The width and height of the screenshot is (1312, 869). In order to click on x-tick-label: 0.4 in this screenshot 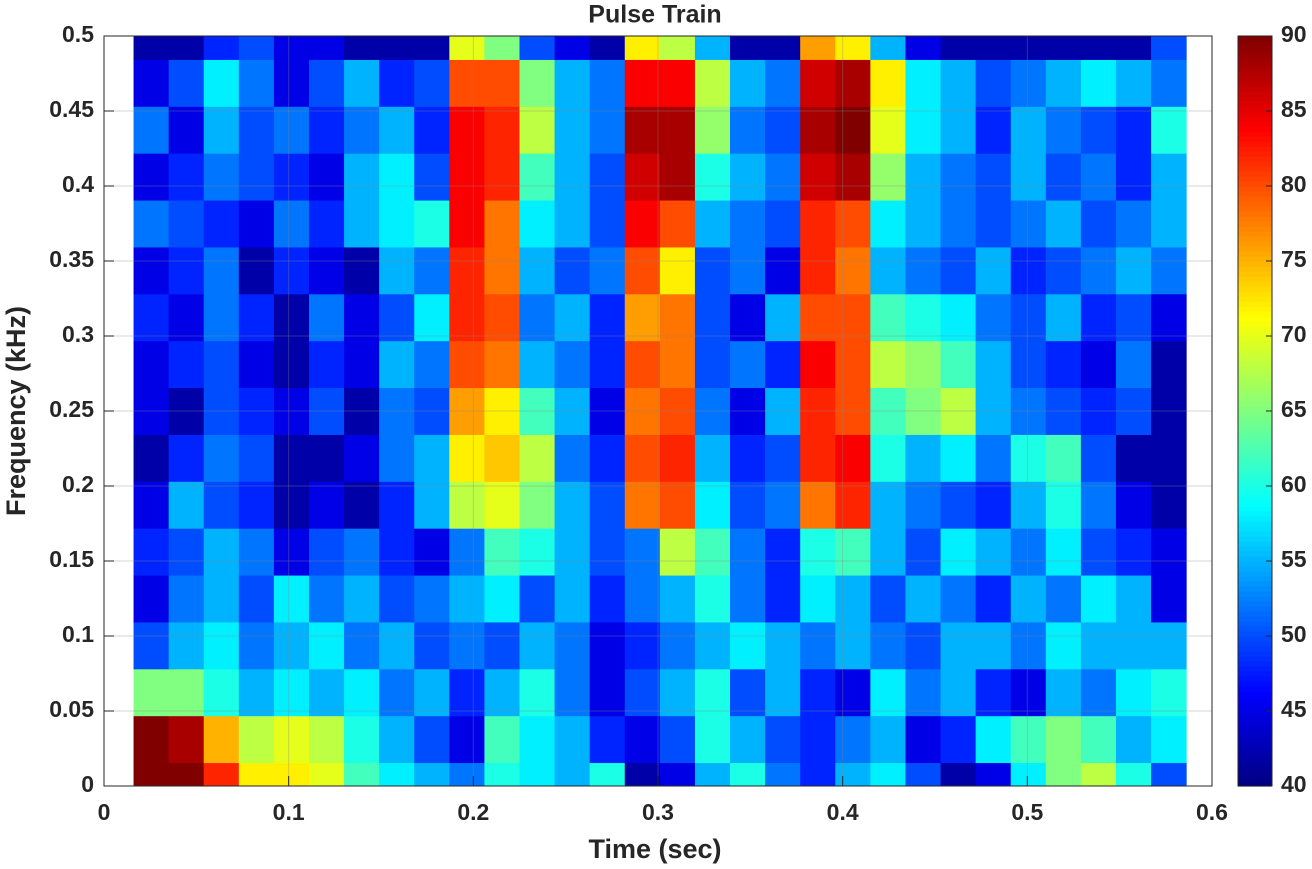, I will do `click(843, 812)`.